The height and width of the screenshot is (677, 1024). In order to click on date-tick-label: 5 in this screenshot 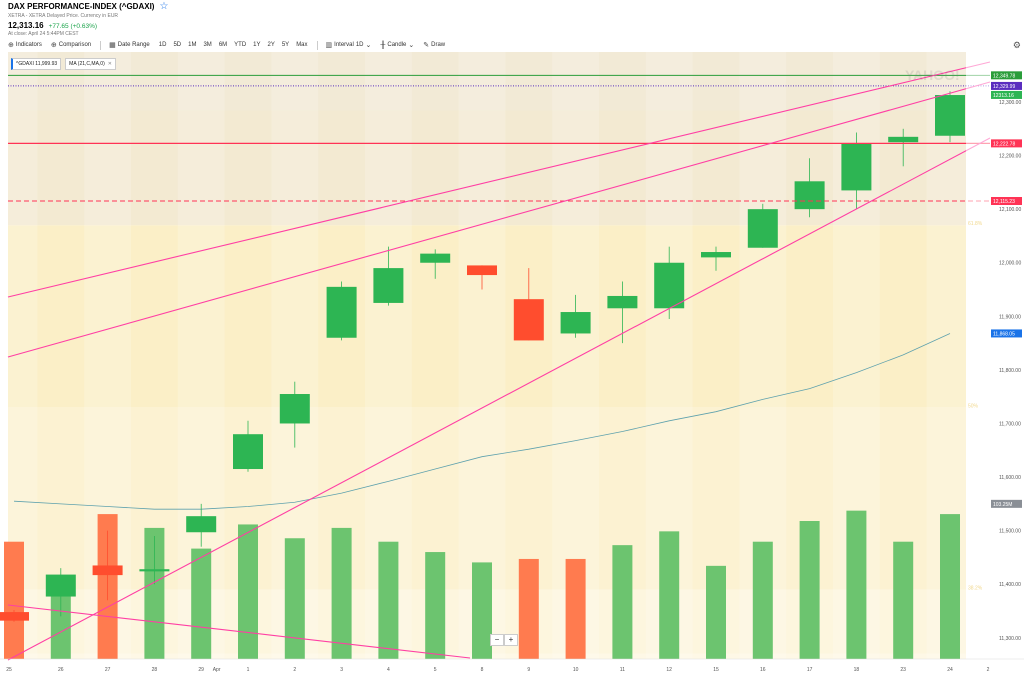, I will do `click(435, 670)`.